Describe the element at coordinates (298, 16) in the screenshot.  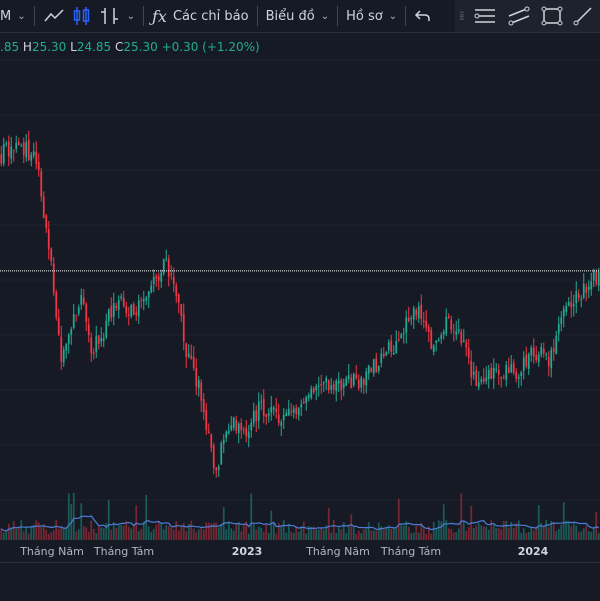
I see `chart-menu-button: Biểu đồ ⌄` at that location.